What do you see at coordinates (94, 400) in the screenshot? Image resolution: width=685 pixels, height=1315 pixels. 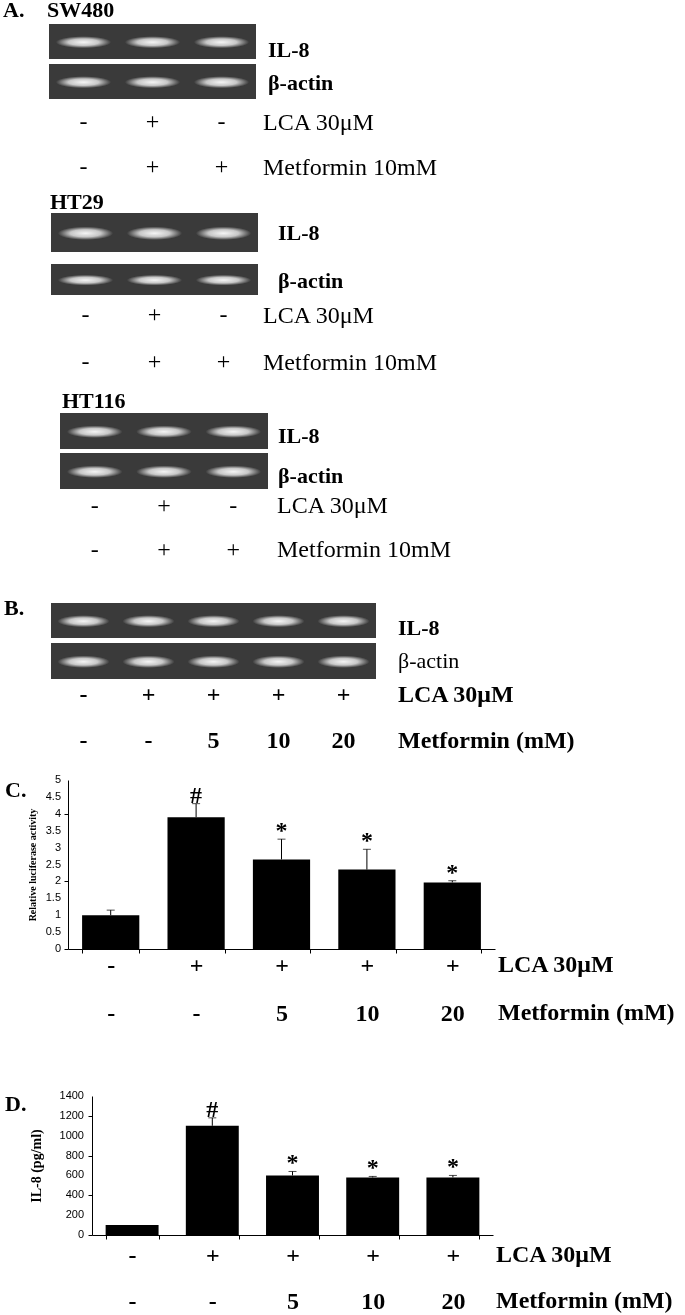 I see `text: HT116` at bounding box center [94, 400].